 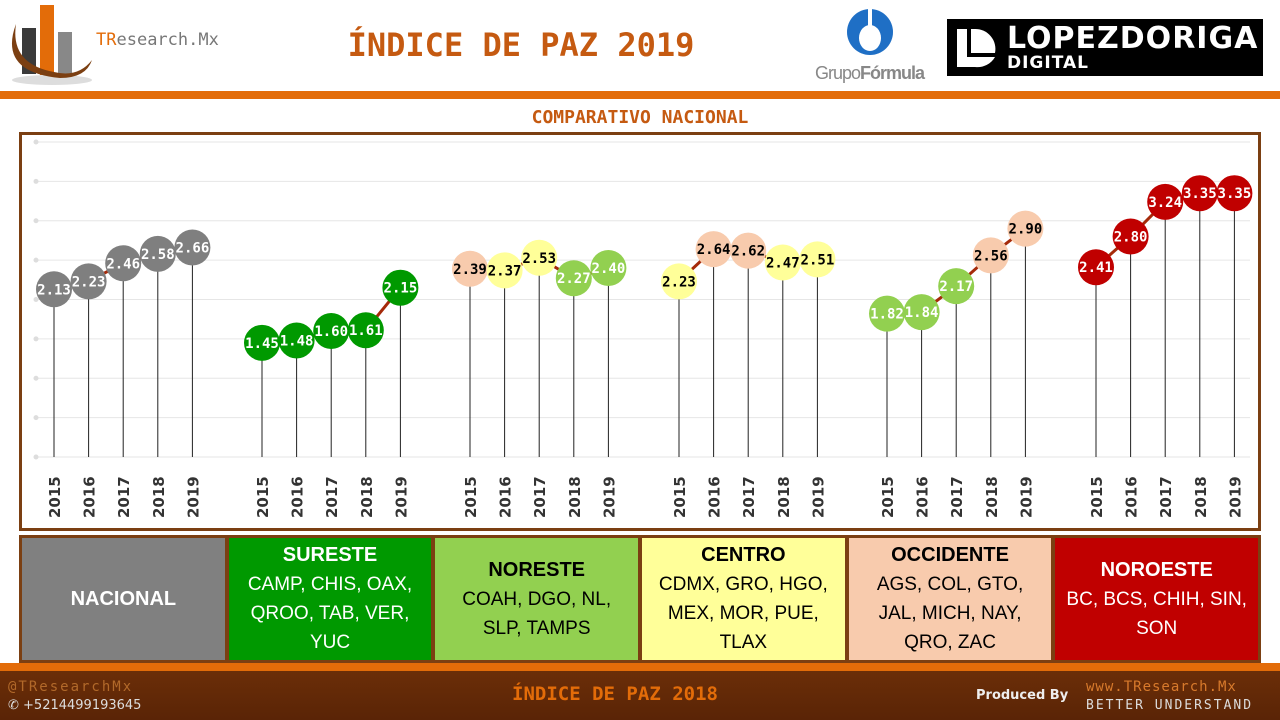 I want to click on data-label: 2.27, so click(x=574, y=279).